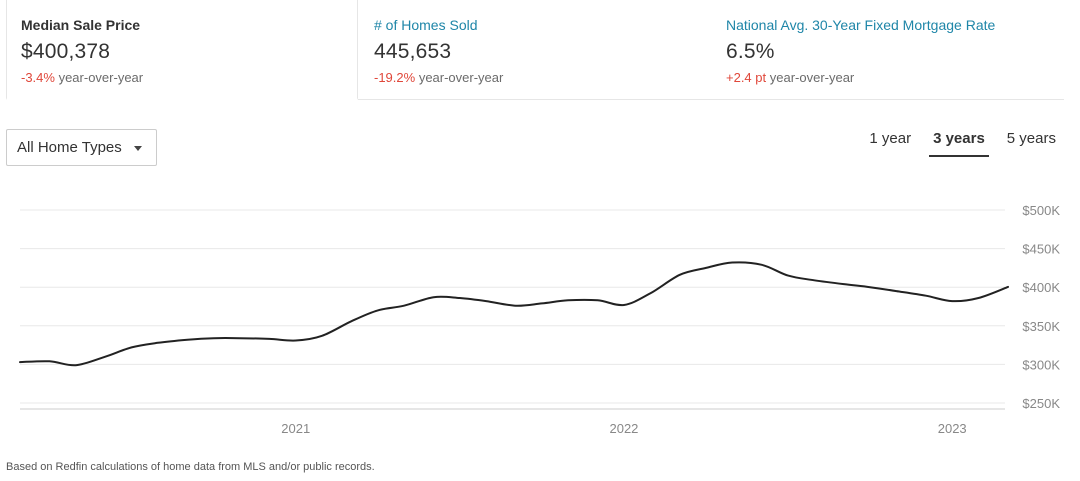  I want to click on change-amount: -3.4%, so click(38, 77).